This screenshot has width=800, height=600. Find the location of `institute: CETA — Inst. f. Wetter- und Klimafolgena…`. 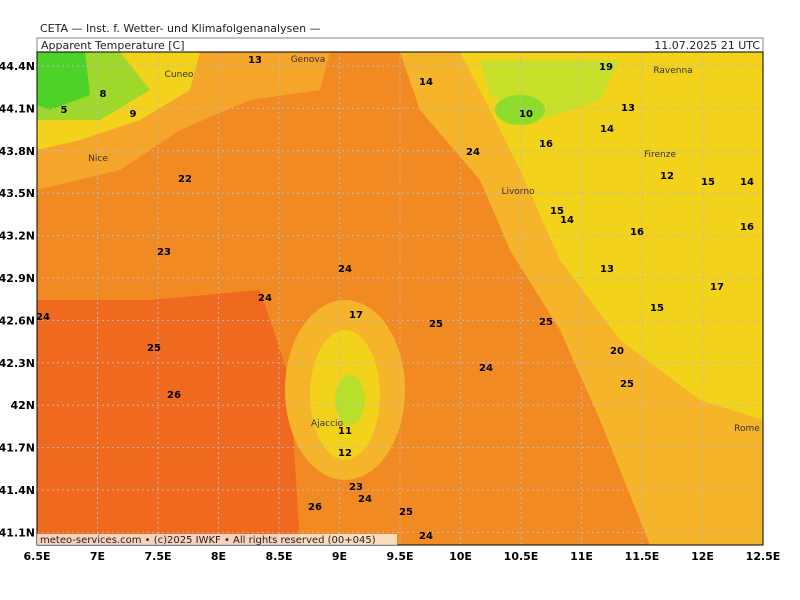

institute: CETA — Inst. f. Wetter- und Klimafolgena… is located at coordinates (180, 28).